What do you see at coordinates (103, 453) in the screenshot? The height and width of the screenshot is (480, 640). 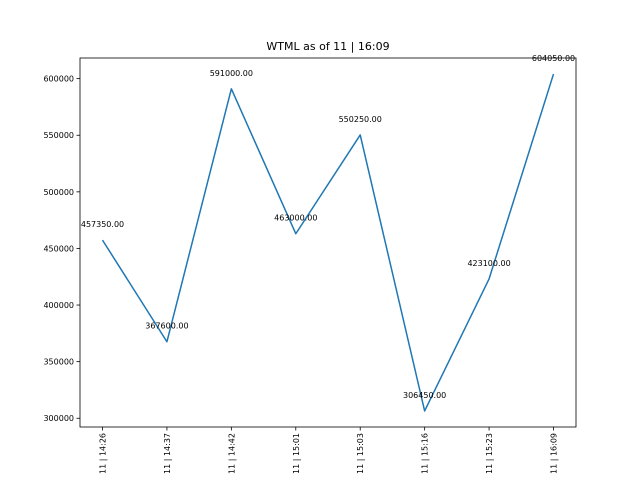 I see `x-tick-label: 11 | 14:26` at bounding box center [103, 453].